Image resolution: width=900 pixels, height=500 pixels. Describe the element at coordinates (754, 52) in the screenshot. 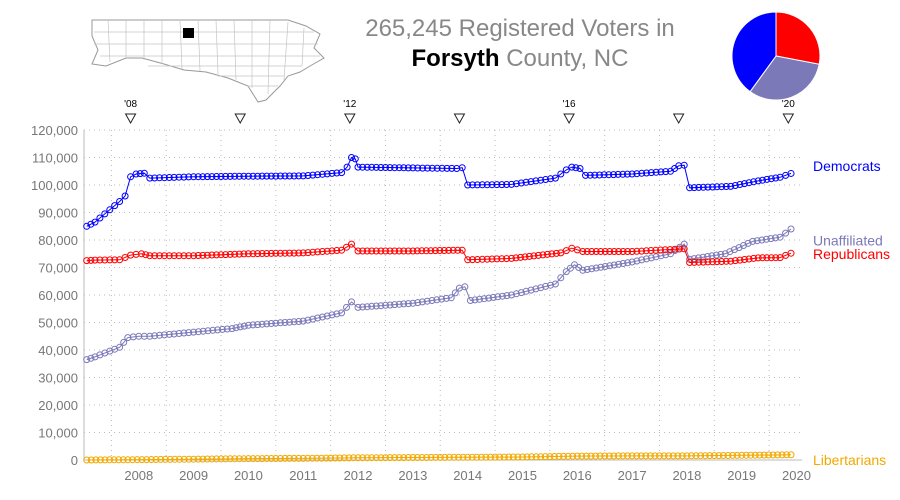

I see `pie-slice-democrats` at that location.